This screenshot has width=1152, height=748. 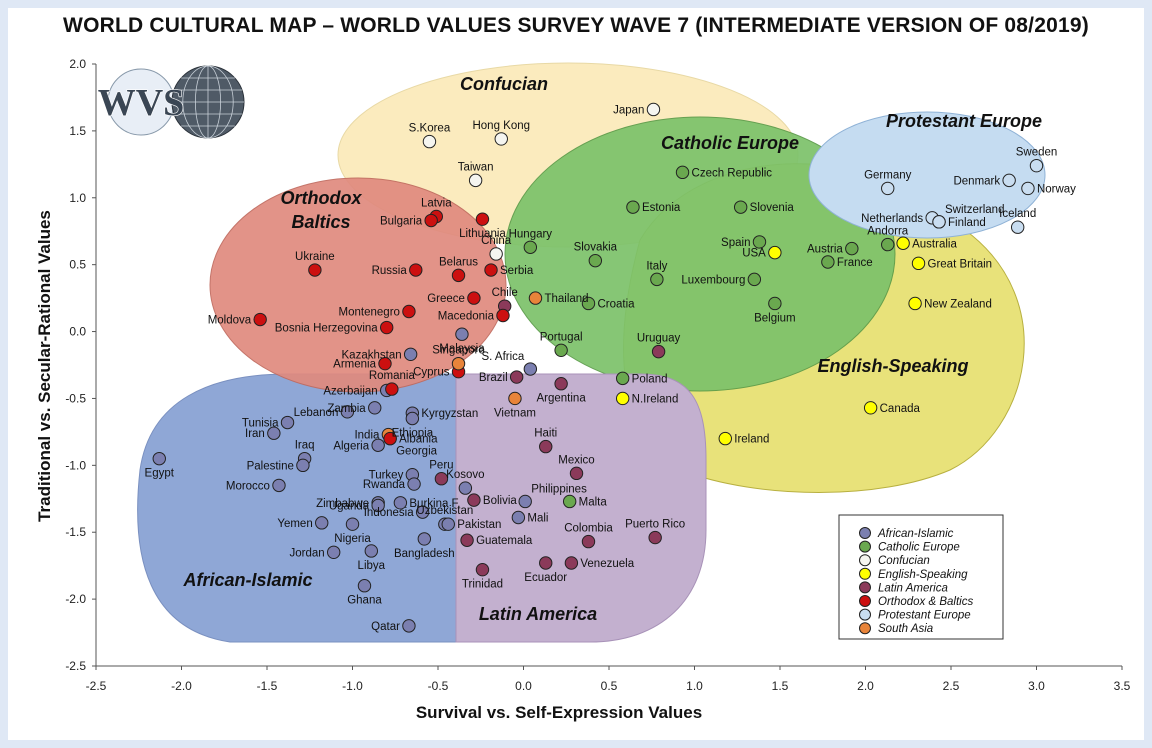 What do you see at coordinates (474, 500) in the screenshot?
I see `point-bolivia` at bounding box center [474, 500].